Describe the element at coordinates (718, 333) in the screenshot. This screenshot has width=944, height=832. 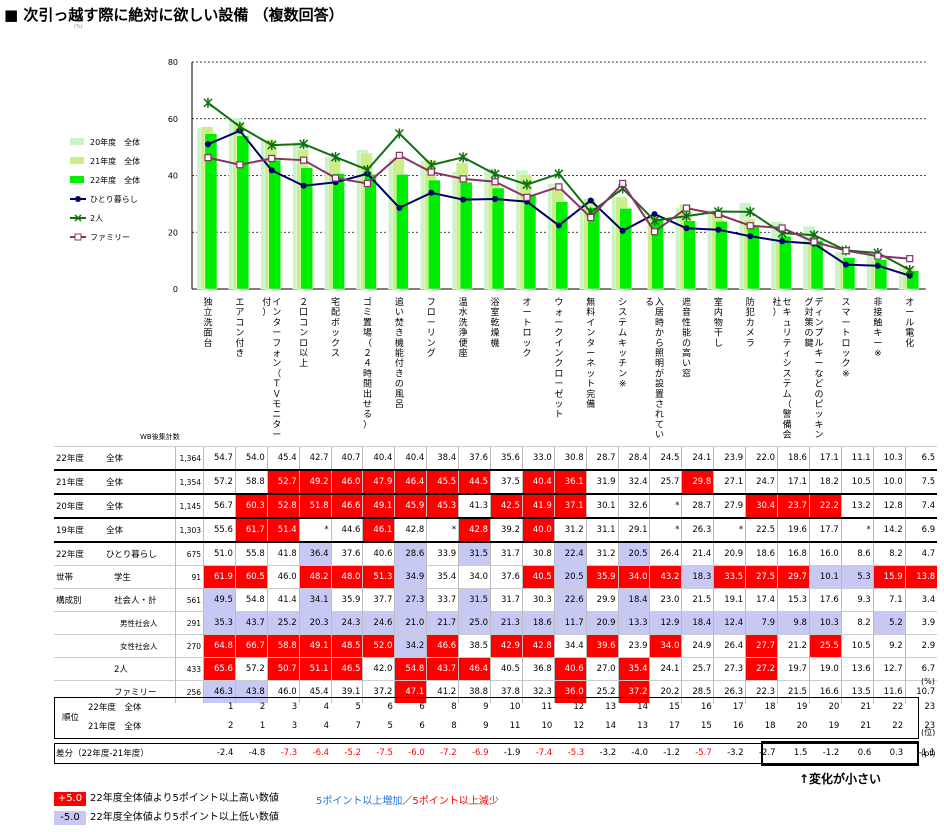
I see `category-label-char: 干` at that location.